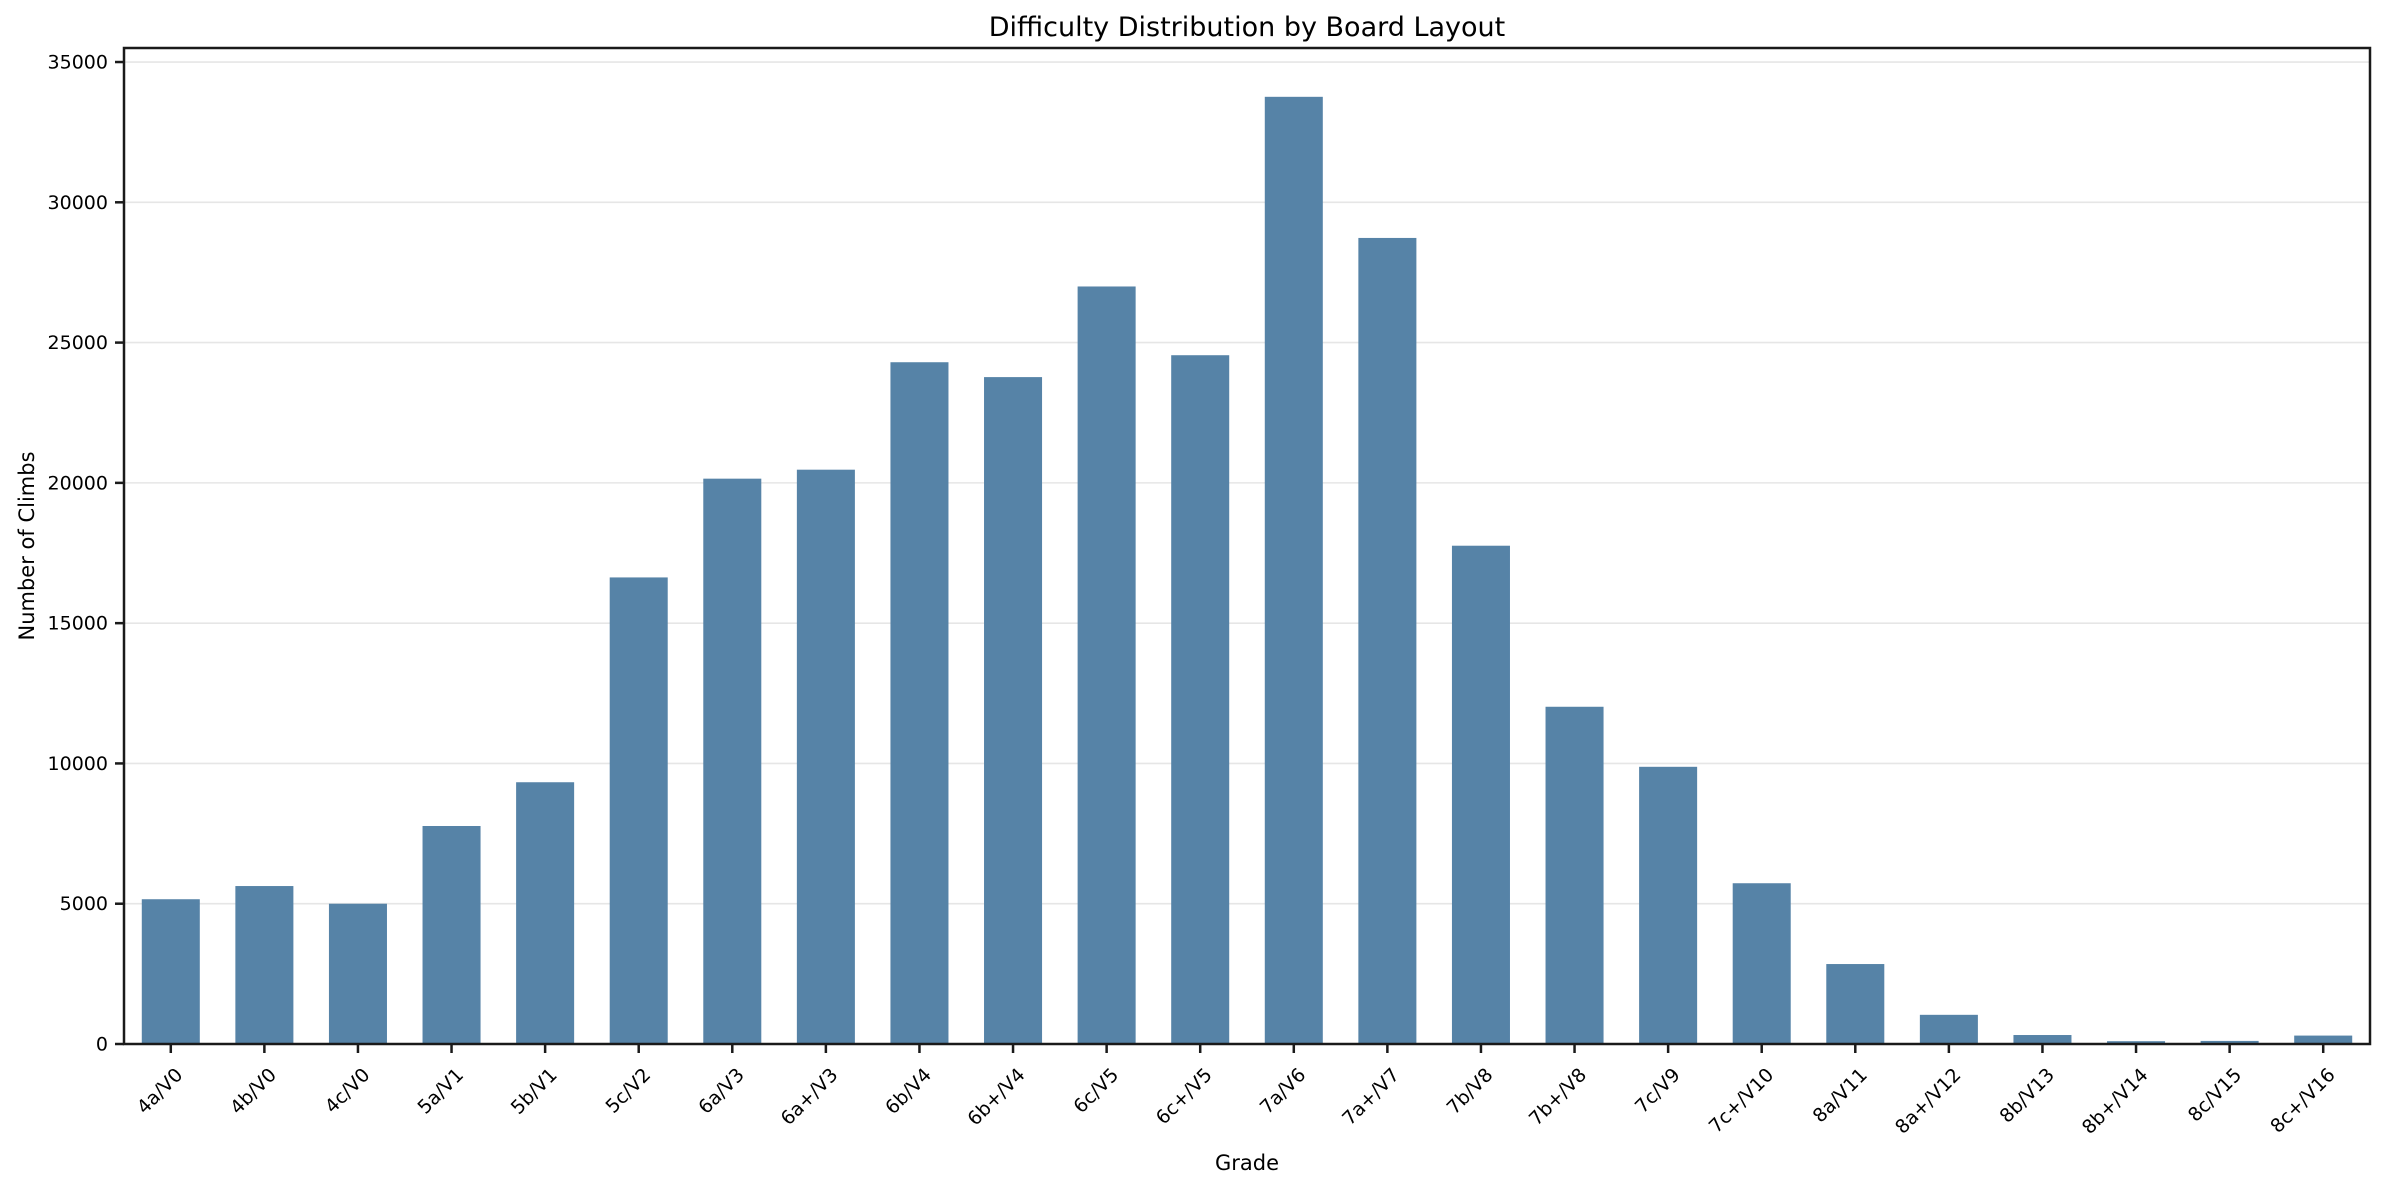 This screenshot has height=1184, width=2384. What do you see at coordinates (1184, 1096) in the screenshot?
I see `x-tick-label-6c+/V5: 6c+/V5` at bounding box center [1184, 1096].